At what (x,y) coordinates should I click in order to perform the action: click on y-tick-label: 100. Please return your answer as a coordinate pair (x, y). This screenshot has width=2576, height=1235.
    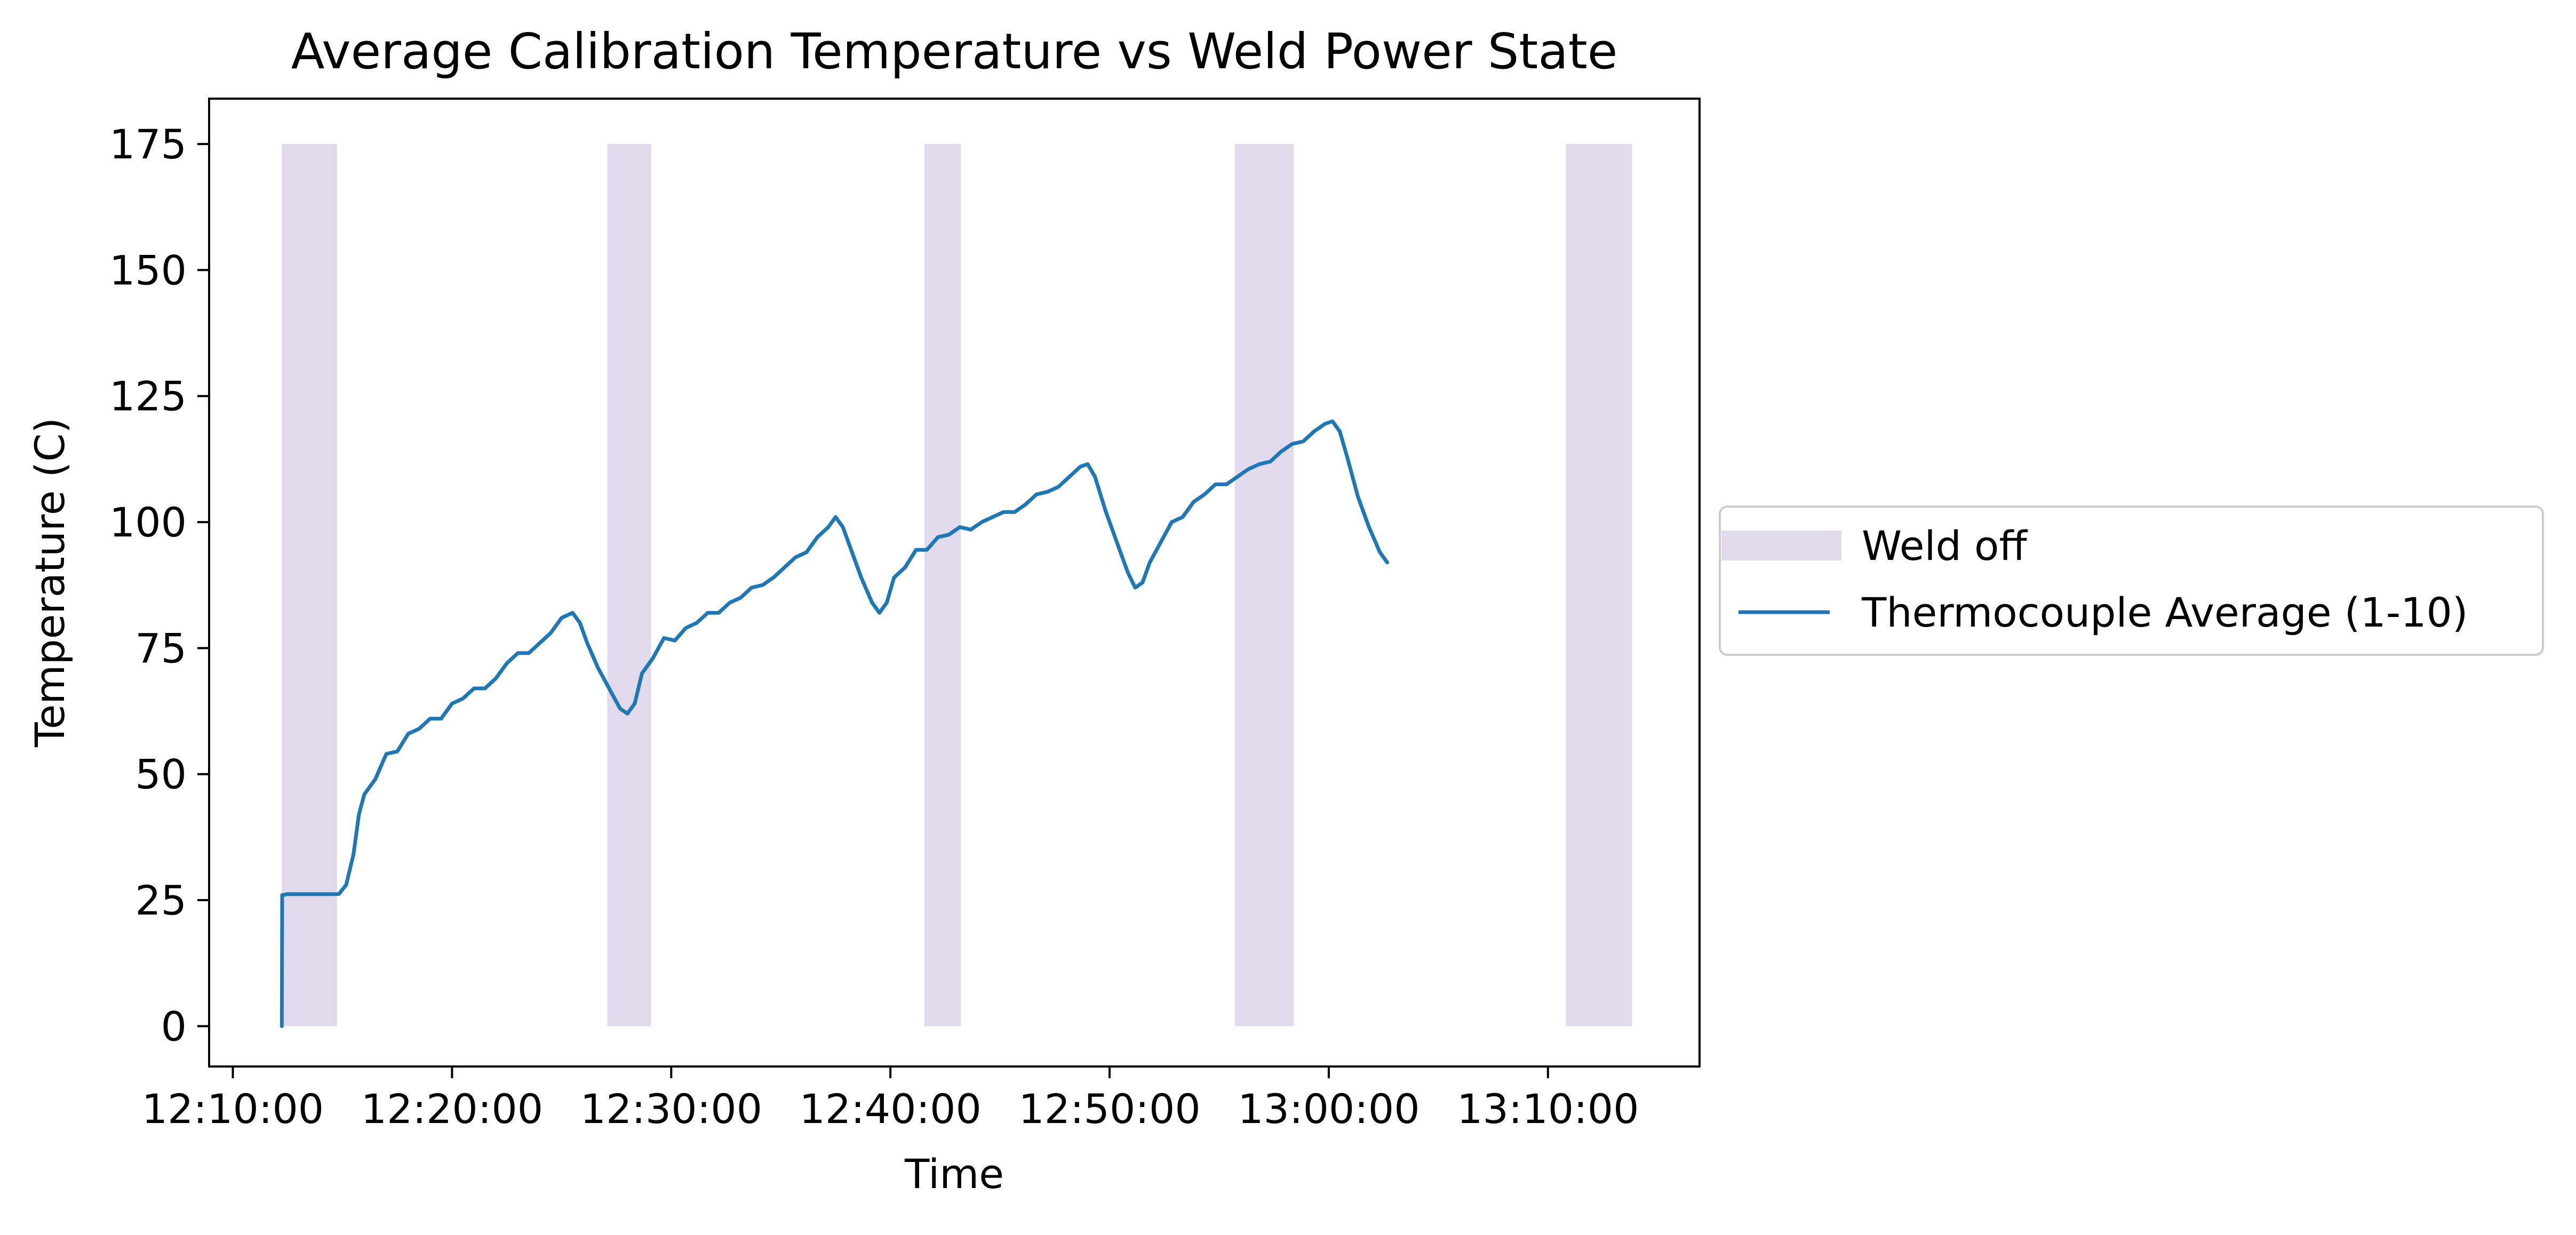
    Looking at the image, I should click on (148, 522).